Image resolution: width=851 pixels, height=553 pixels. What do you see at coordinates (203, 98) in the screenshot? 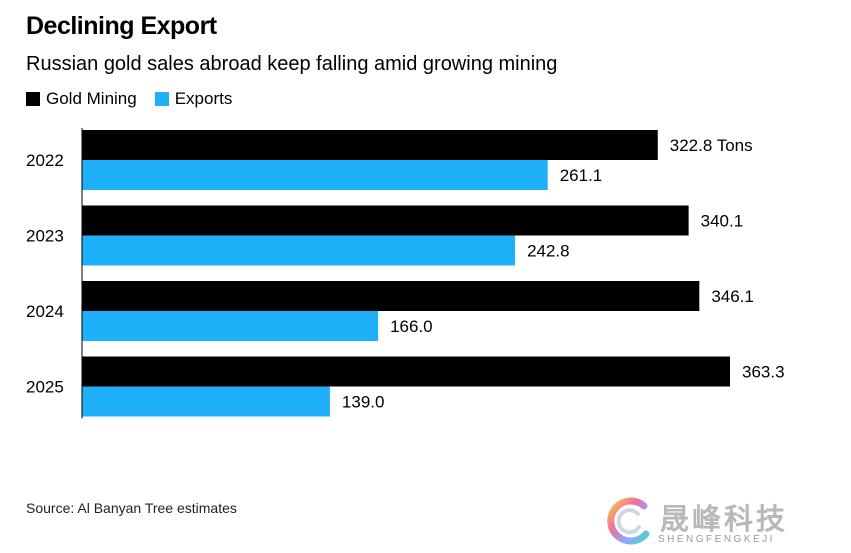
I see `legend-label-exports: Exports` at bounding box center [203, 98].